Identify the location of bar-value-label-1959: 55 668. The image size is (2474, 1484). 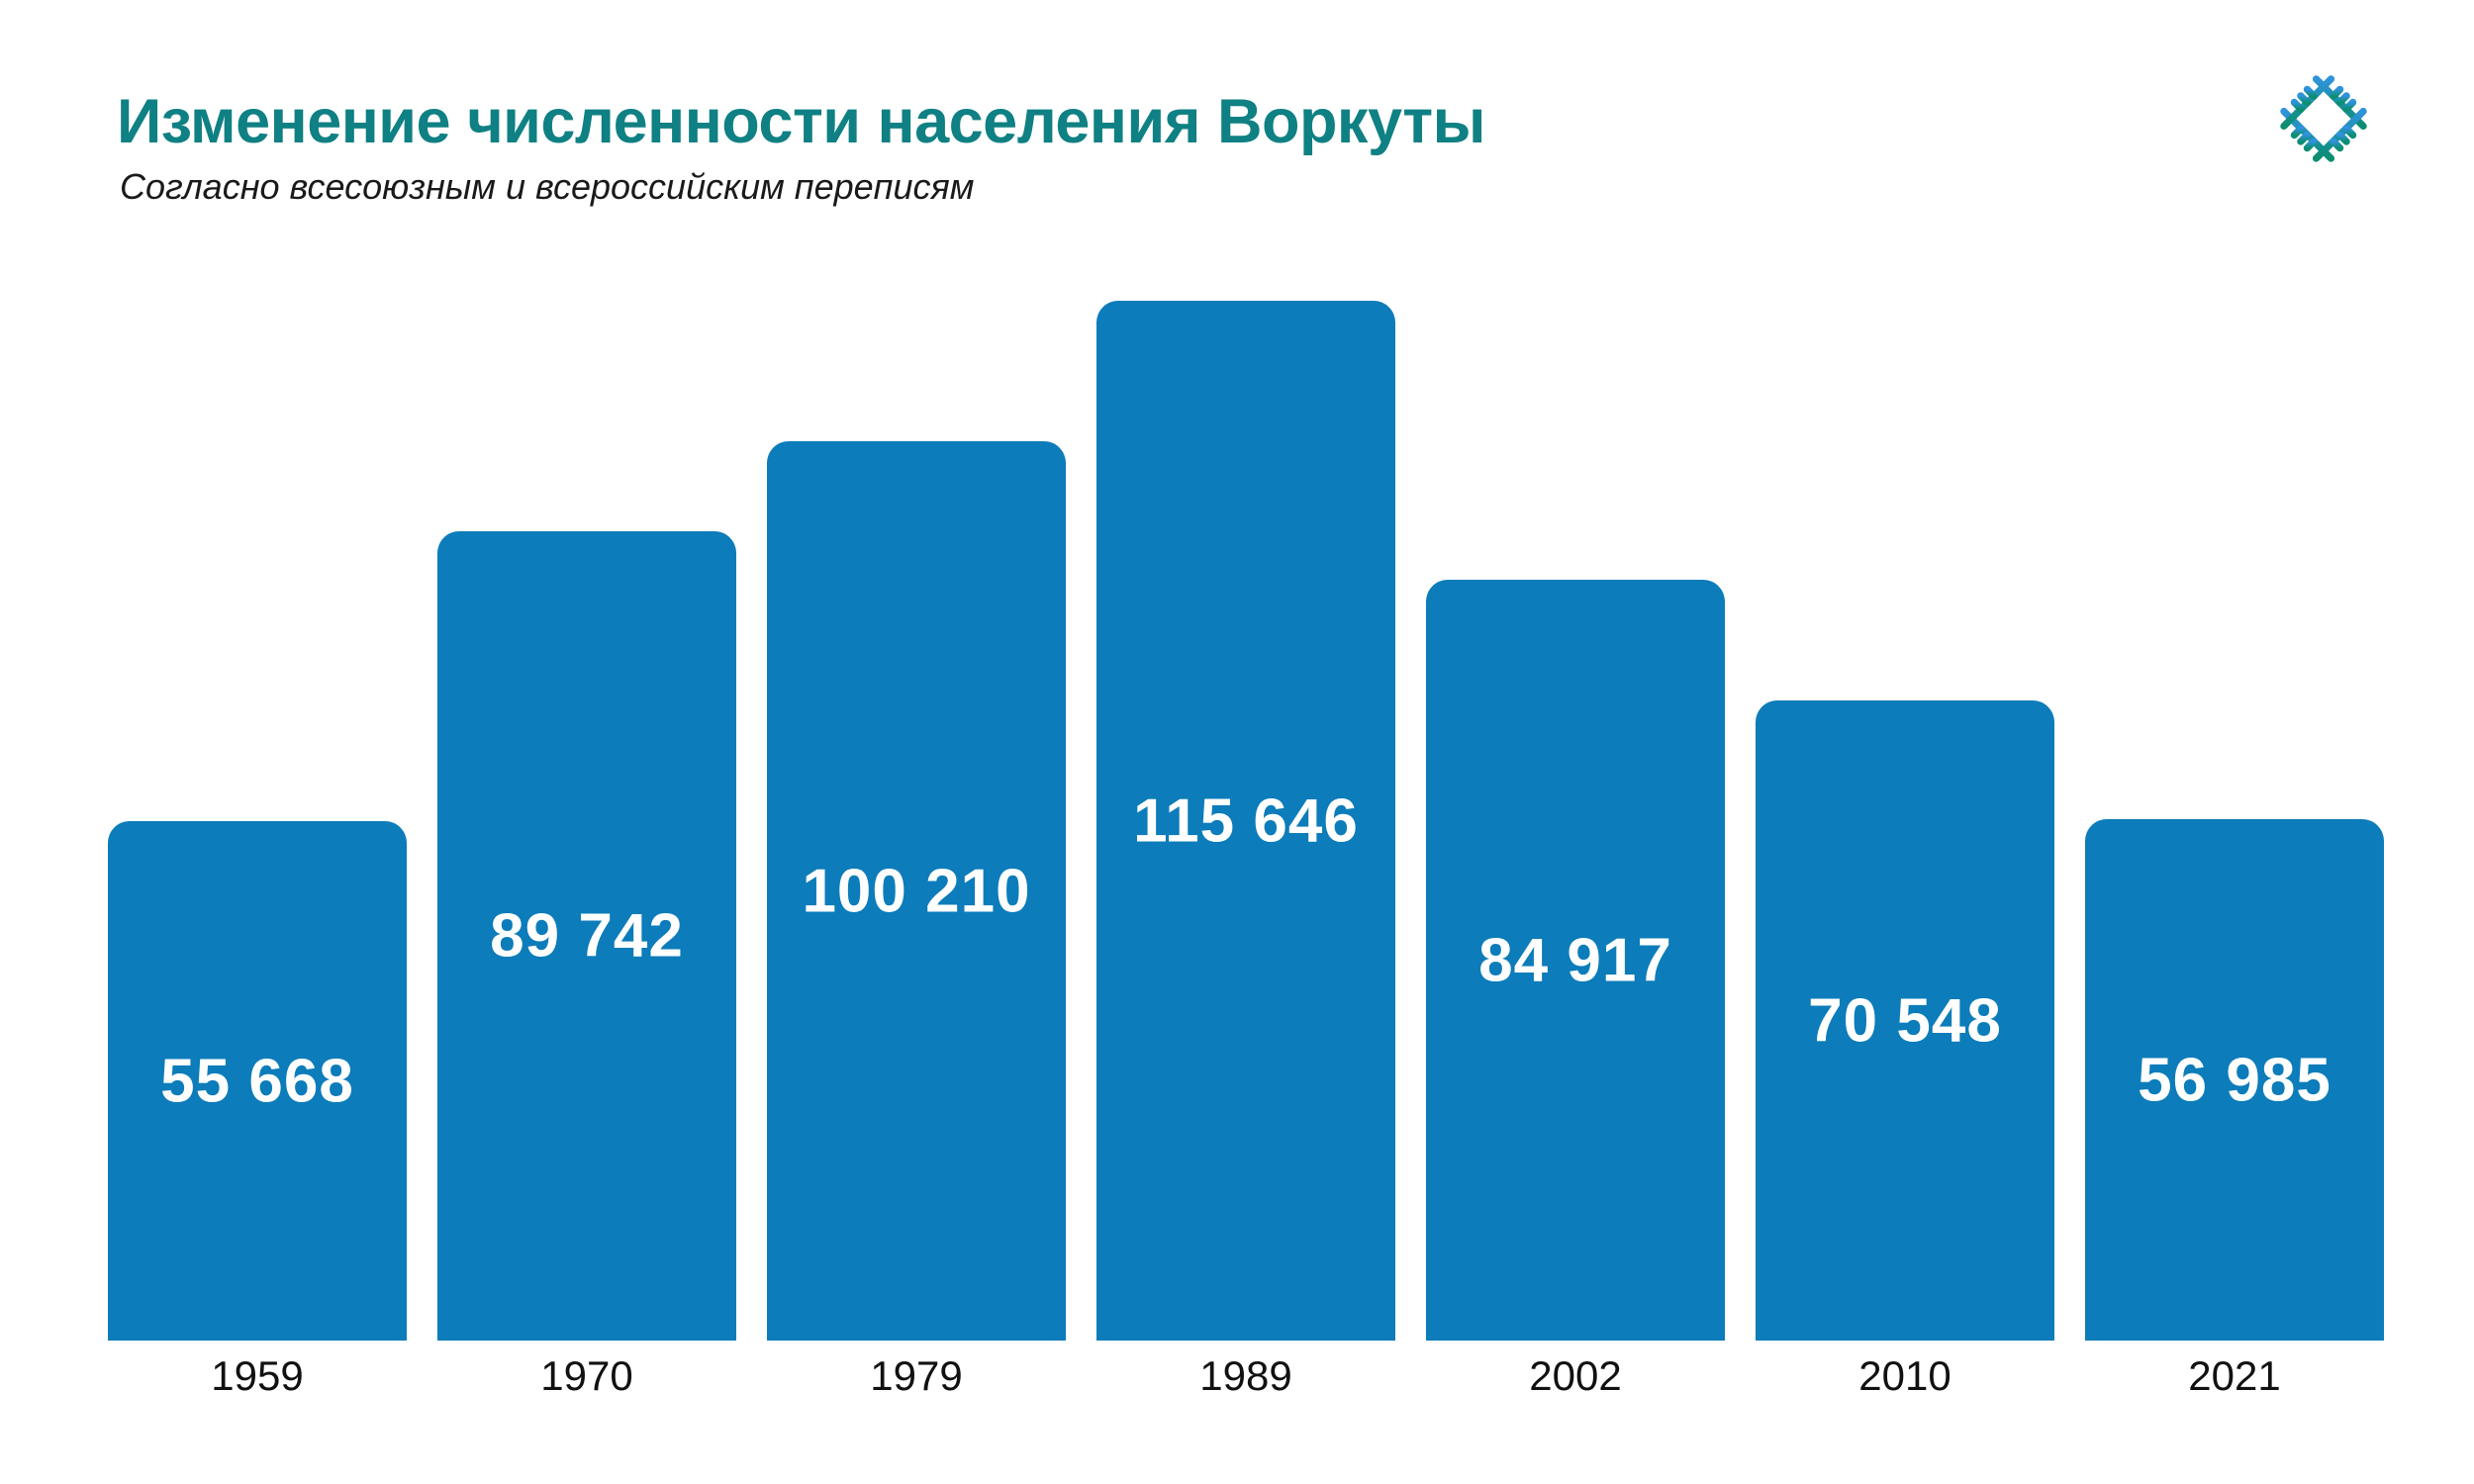
(257, 1081).